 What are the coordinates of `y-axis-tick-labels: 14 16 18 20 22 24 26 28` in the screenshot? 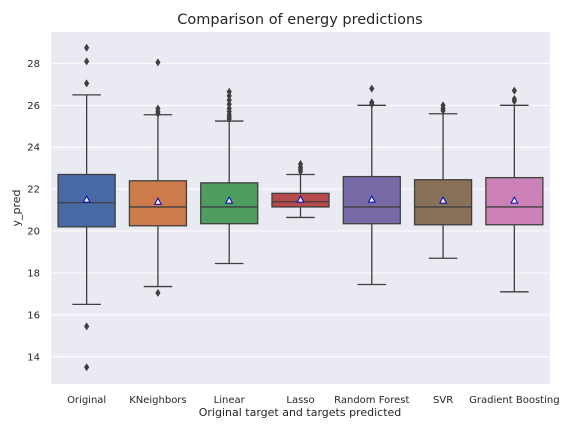 It's located at (33, 211).